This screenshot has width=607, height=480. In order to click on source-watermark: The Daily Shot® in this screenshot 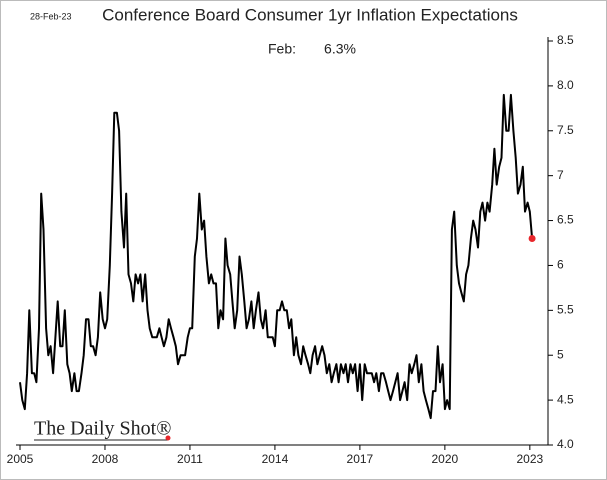, I will do `click(102, 429)`.